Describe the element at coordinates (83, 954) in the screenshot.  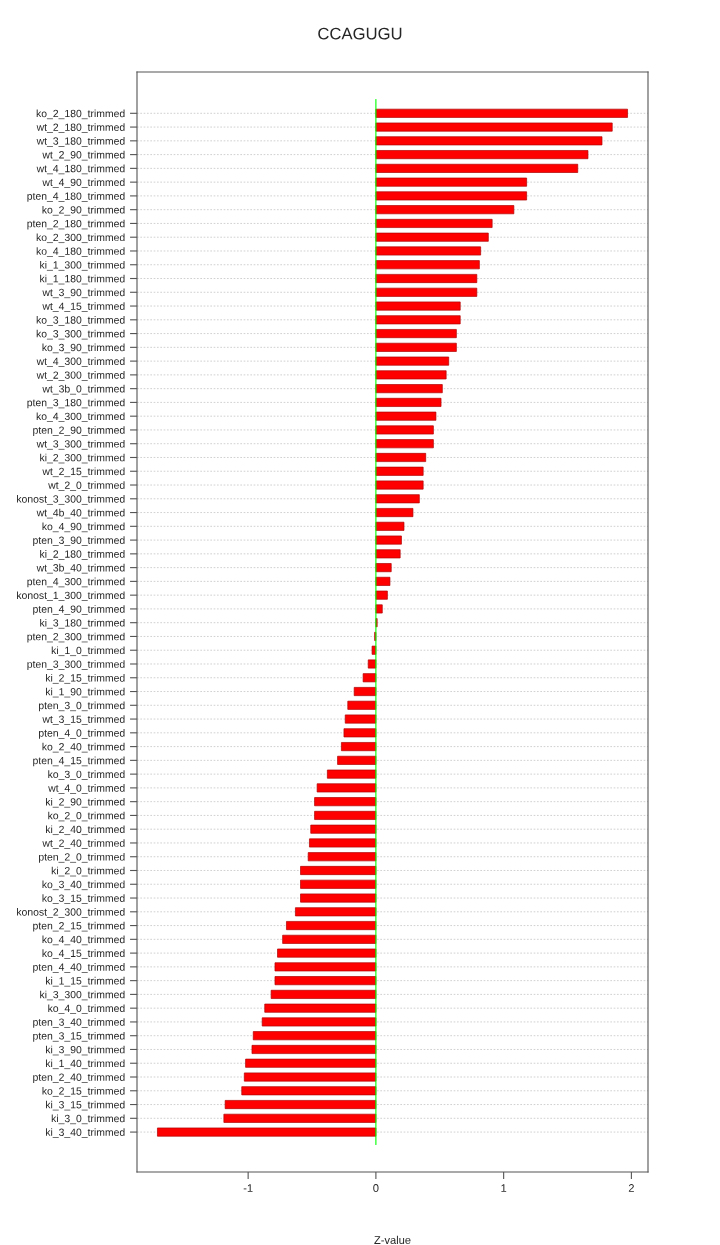
I see `y-tick-label: ko_4_15_trimmed` at that location.